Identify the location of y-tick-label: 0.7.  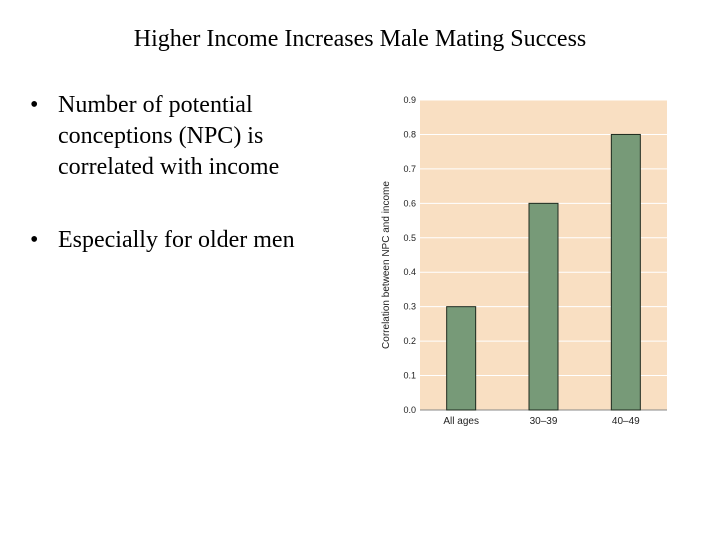
(409, 169).